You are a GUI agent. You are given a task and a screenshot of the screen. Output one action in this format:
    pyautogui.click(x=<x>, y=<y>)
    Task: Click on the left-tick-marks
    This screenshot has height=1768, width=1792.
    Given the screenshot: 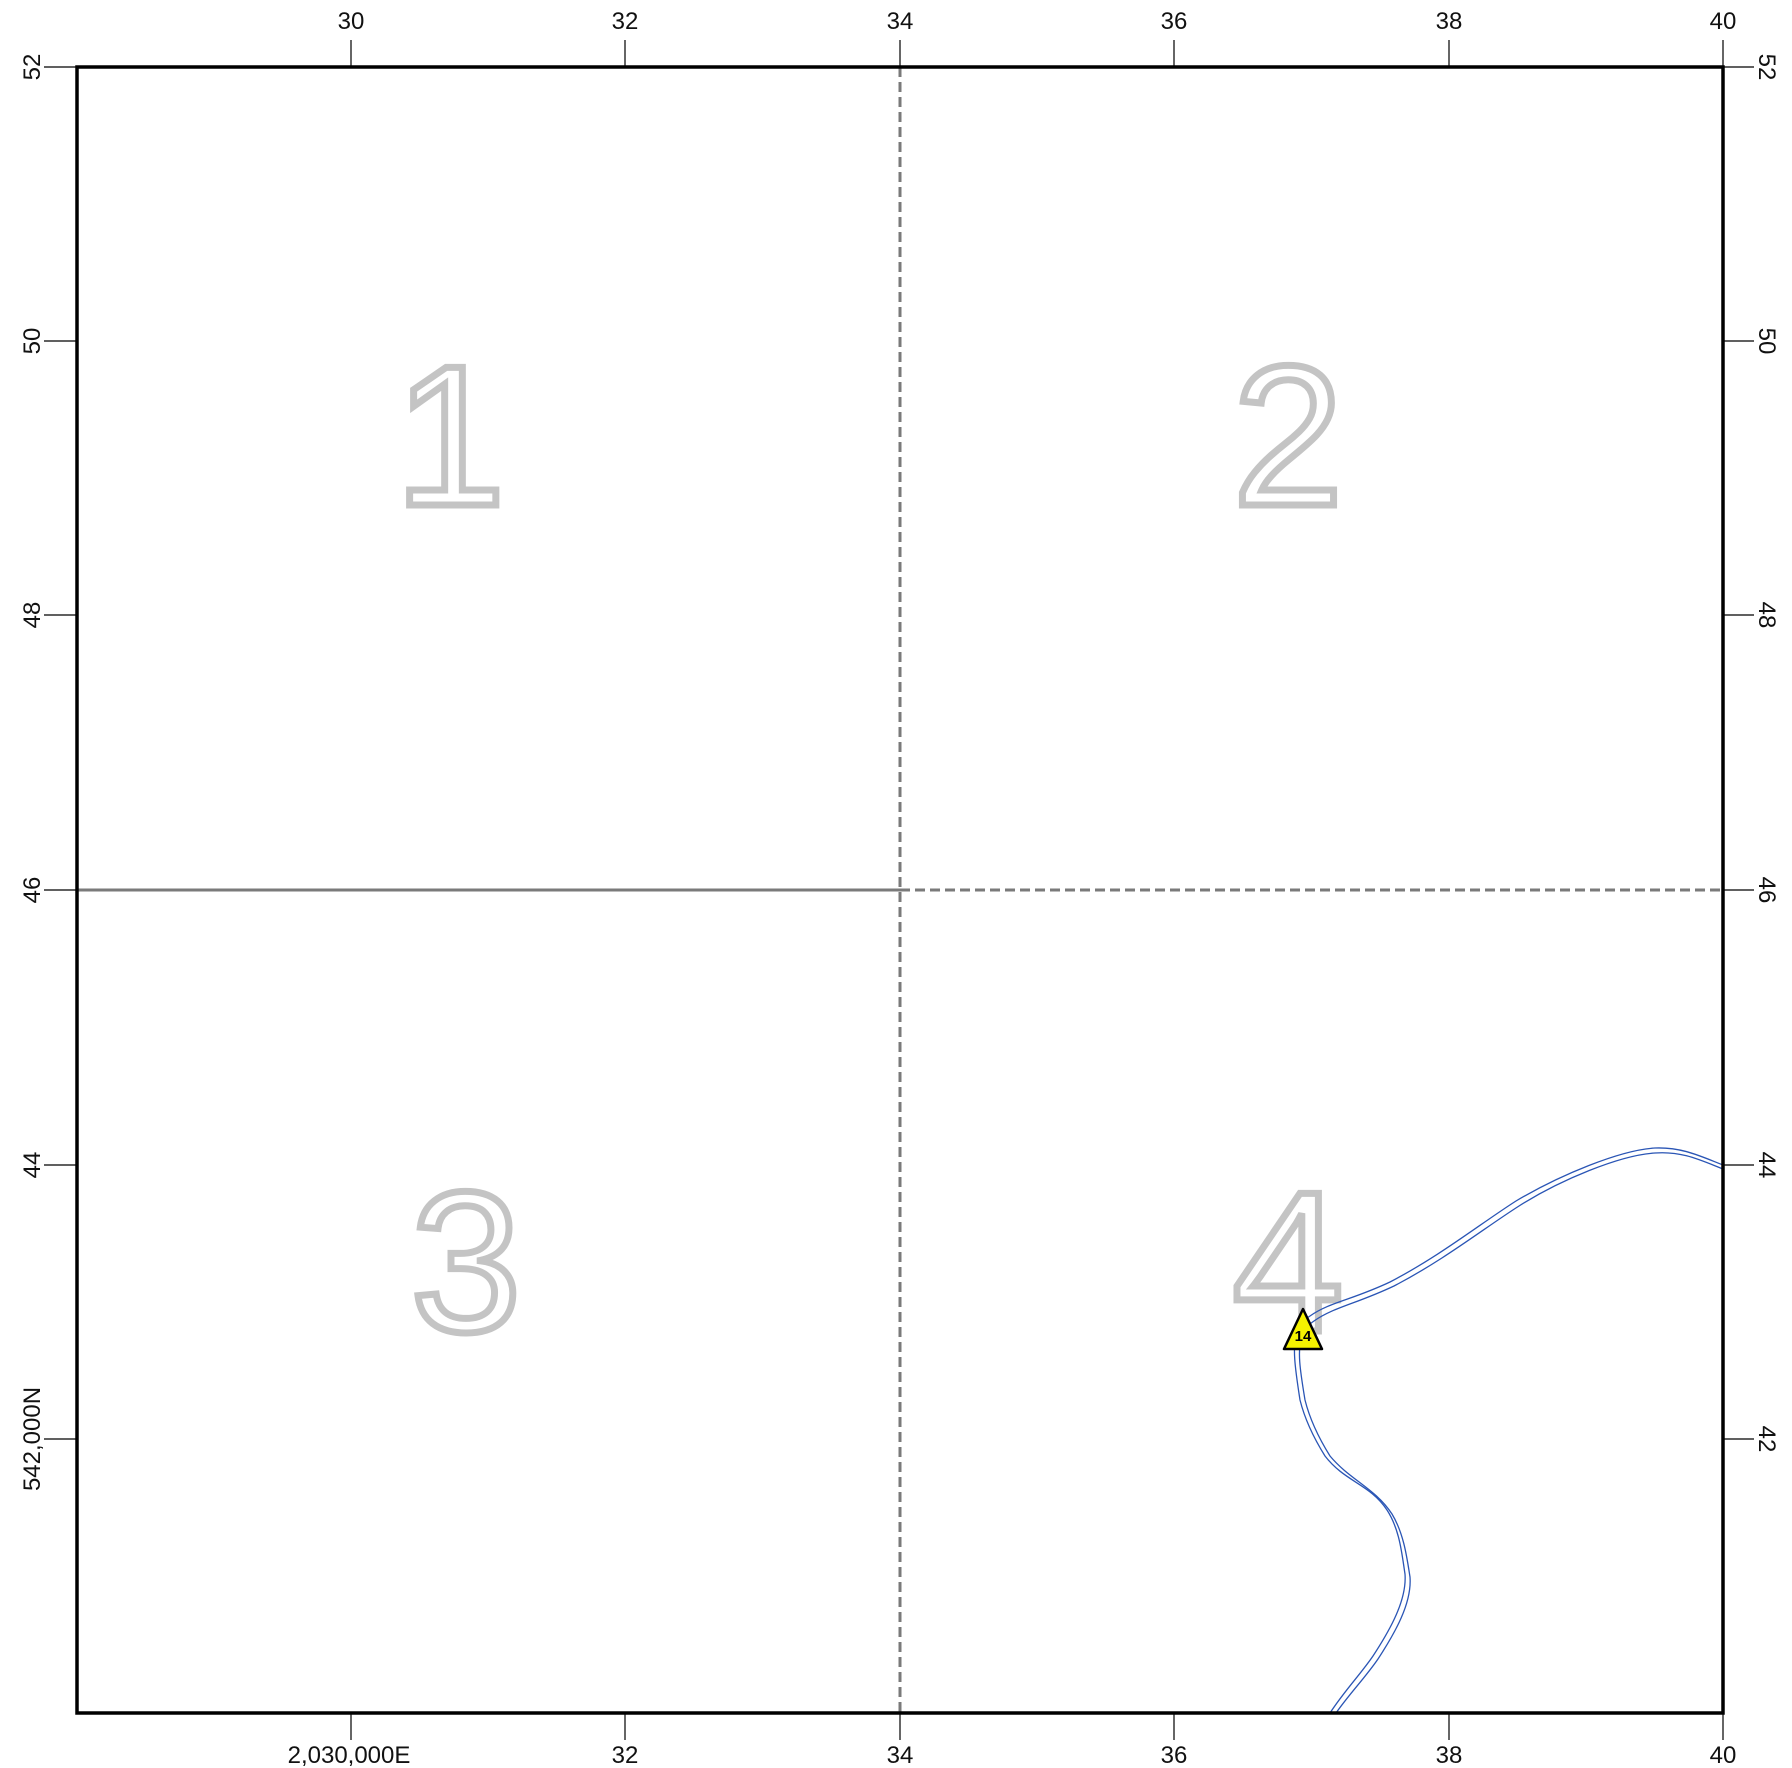 What is the action you would take?
    pyautogui.click(x=60, y=753)
    